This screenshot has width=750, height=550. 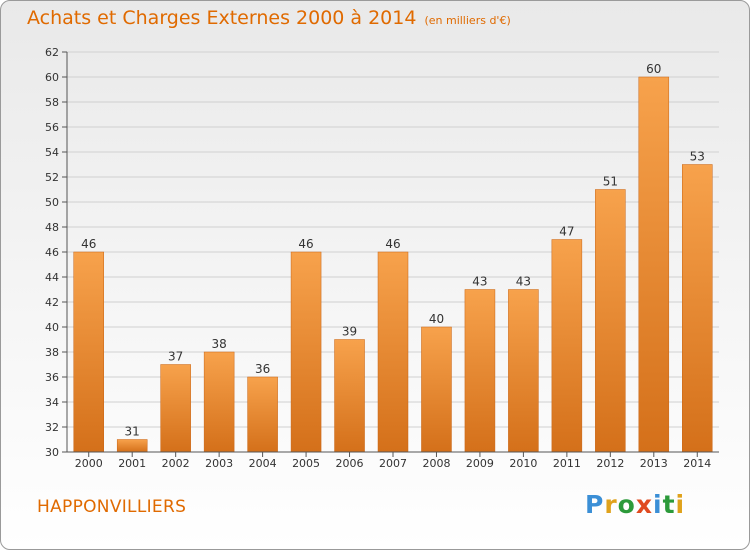 What do you see at coordinates (52, 302) in the screenshot?
I see `y-tick-label: 42` at bounding box center [52, 302].